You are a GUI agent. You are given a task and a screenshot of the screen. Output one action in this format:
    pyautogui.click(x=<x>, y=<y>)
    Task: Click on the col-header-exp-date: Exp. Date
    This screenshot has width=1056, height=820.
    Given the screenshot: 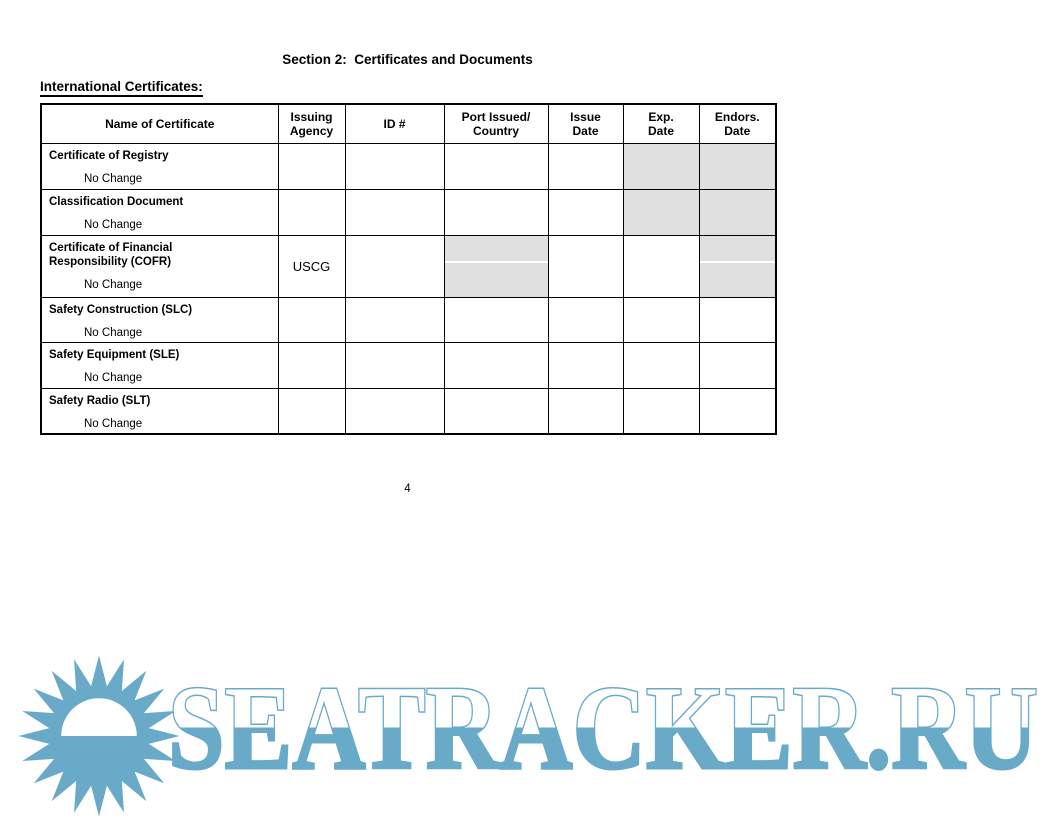 What is the action you would take?
    pyautogui.click(x=661, y=123)
    